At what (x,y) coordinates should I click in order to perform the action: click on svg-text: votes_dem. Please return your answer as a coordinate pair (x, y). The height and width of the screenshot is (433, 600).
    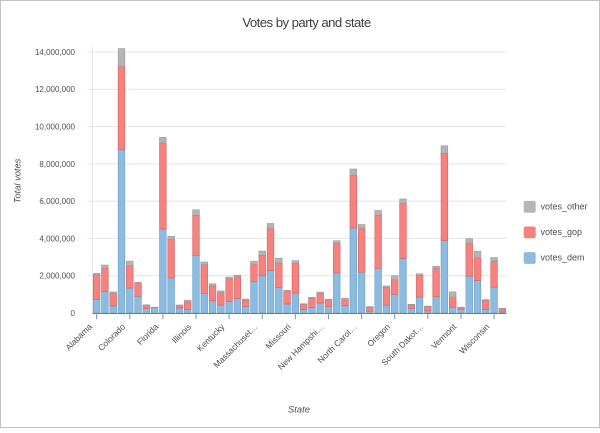
    Looking at the image, I should click on (563, 258).